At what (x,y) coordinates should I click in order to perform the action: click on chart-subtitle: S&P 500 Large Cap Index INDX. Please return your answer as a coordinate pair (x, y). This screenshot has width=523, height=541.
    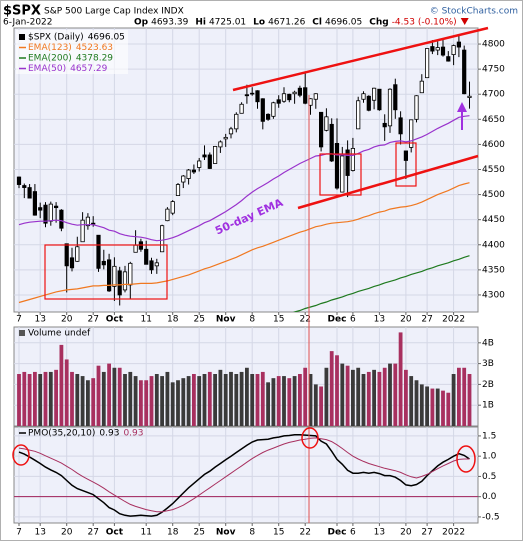
    Looking at the image, I should click on (114, 12).